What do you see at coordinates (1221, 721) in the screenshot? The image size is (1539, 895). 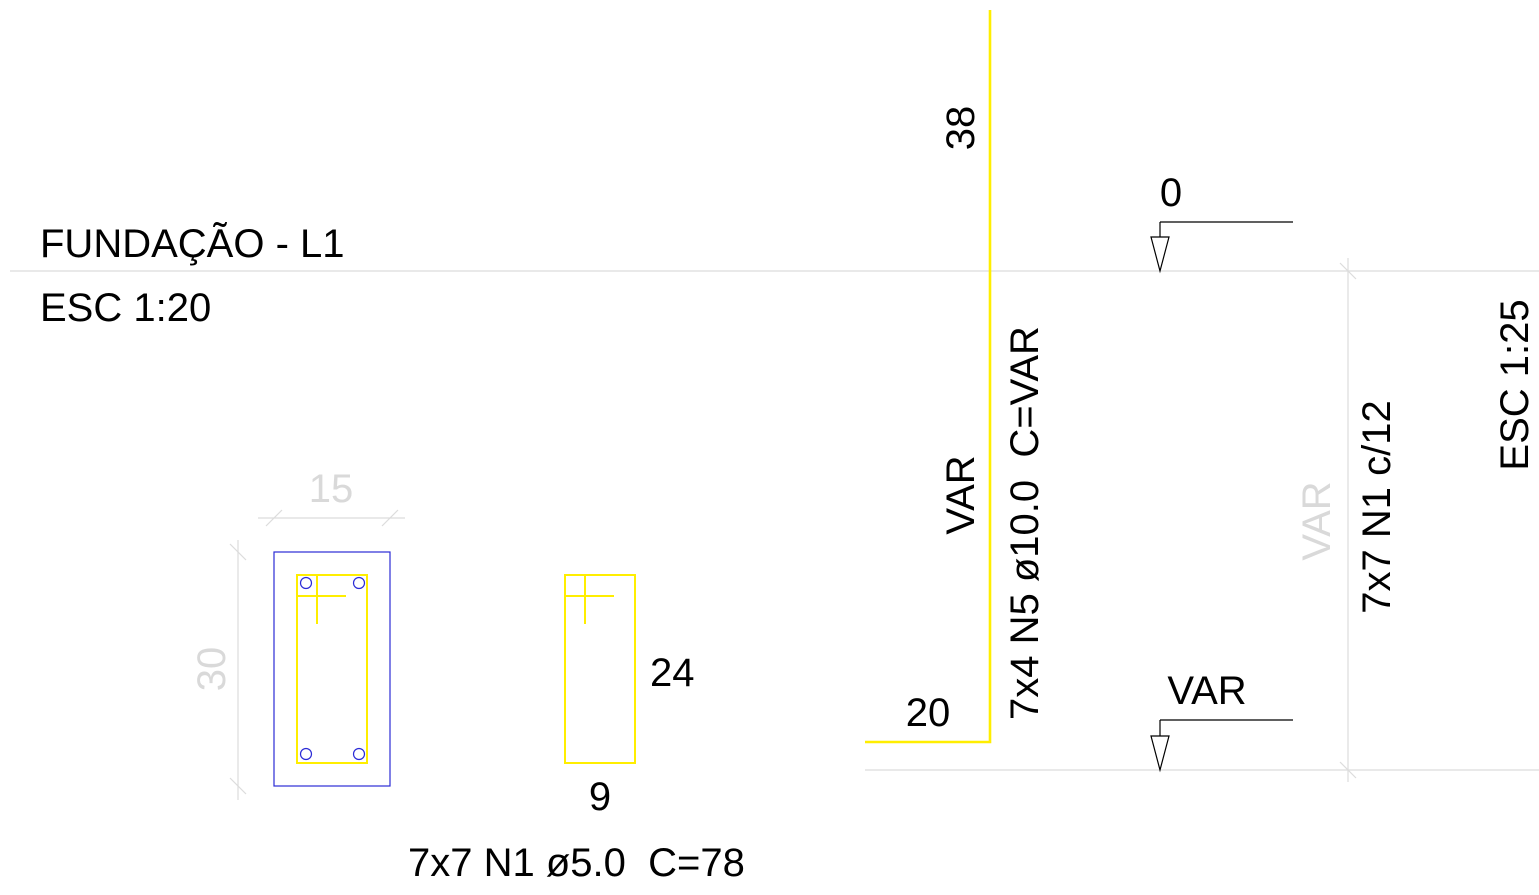 I see `level-marker-bottom: VAR` at bounding box center [1221, 721].